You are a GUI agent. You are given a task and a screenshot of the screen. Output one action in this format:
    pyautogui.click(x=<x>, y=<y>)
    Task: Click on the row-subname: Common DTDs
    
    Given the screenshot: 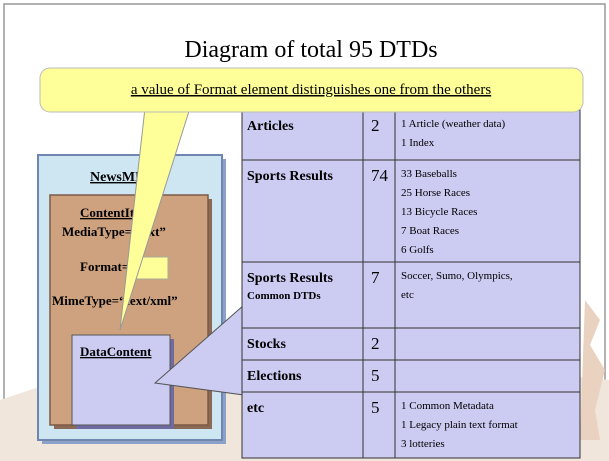 What is the action you would take?
    pyautogui.click(x=284, y=296)
    